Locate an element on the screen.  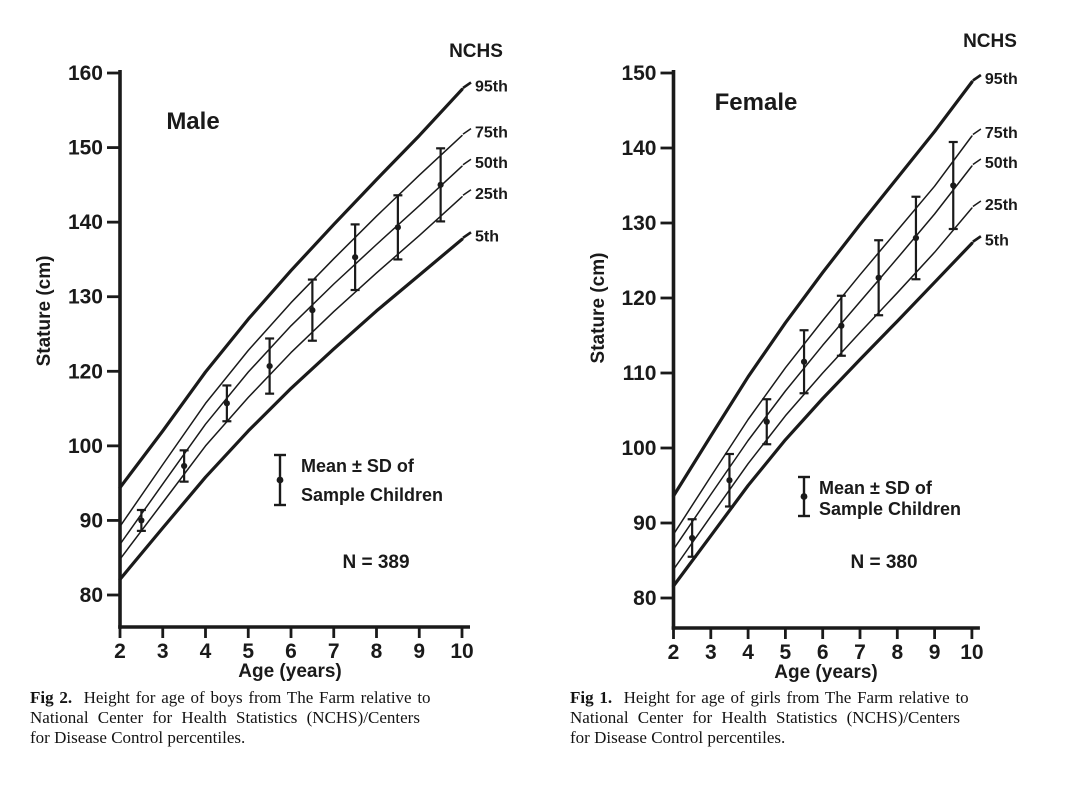
panel-title: Male is located at coordinates (192, 121).